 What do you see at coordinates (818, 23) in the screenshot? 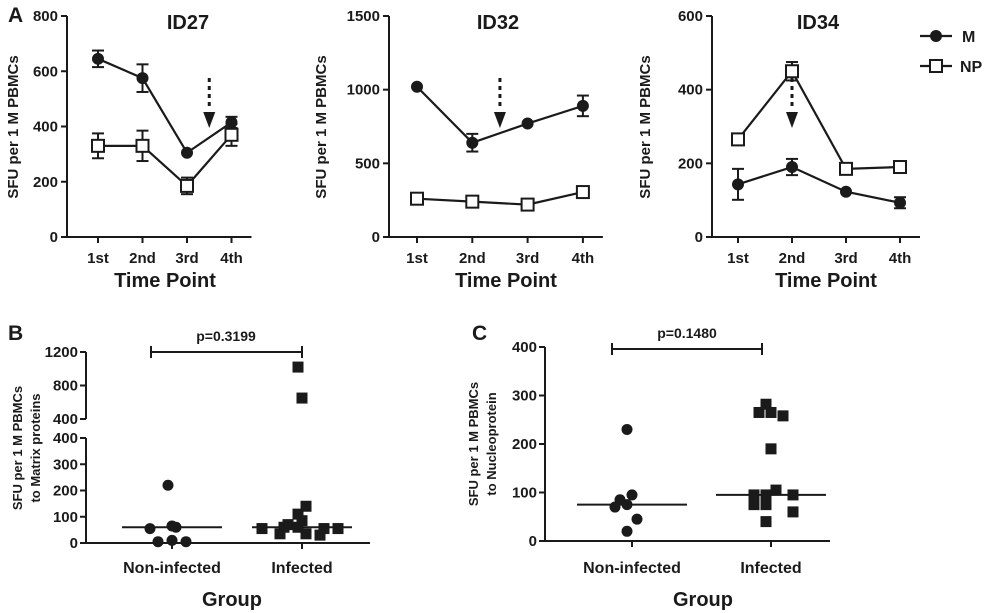
I see `chart-title: ID34` at bounding box center [818, 23].